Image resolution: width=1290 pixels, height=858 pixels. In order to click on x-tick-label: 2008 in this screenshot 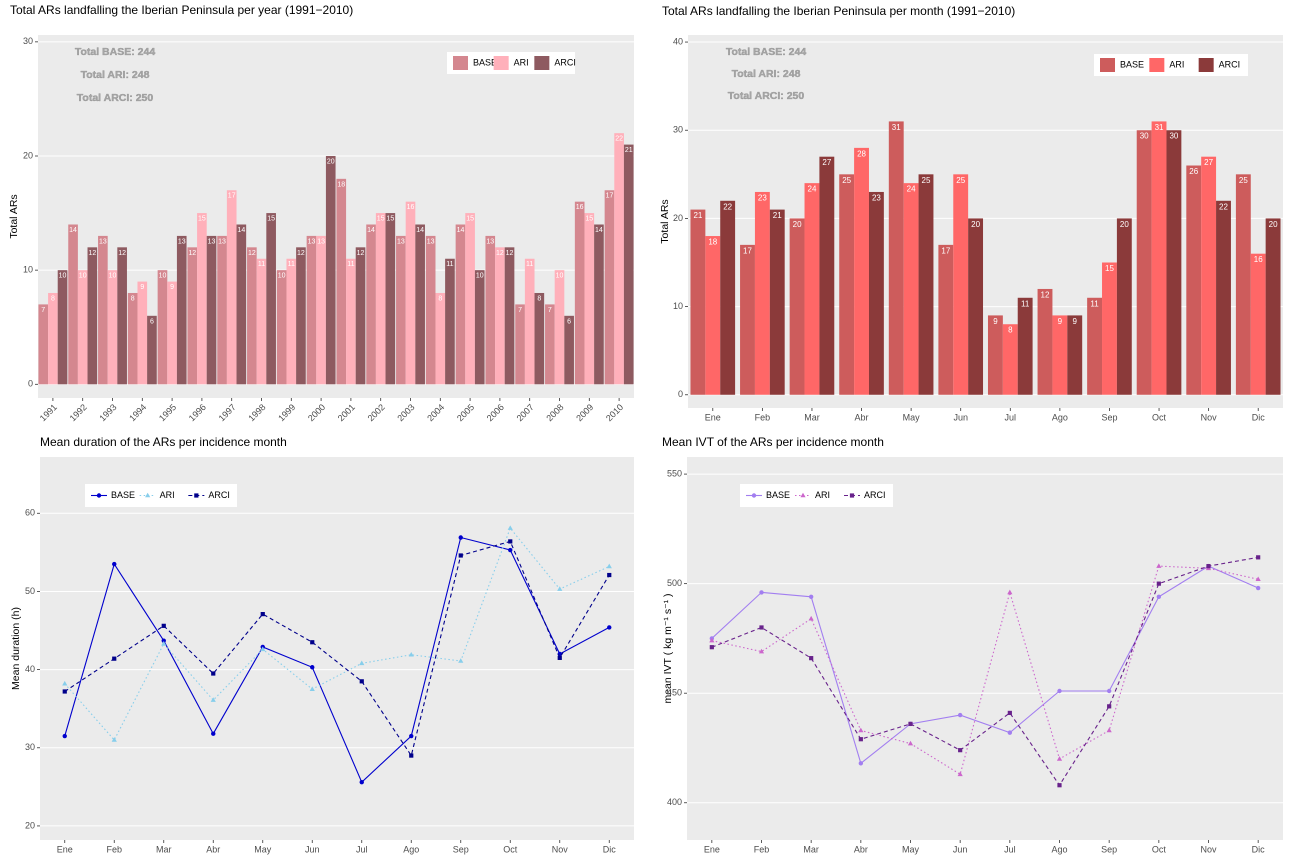, I will do `click(554, 412)`.